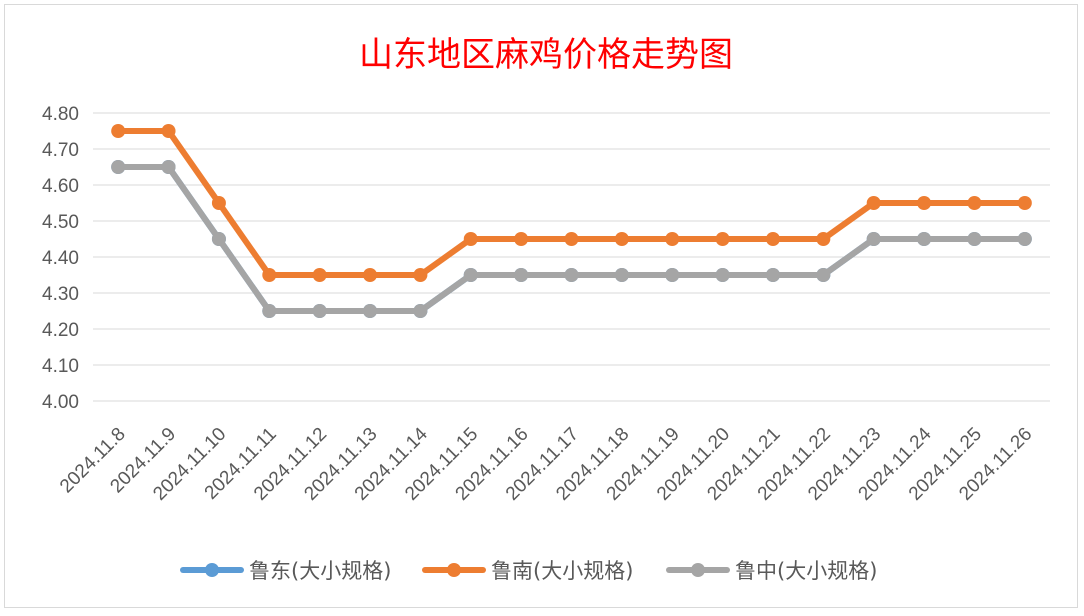 The height and width of the screenshot is (616, 1084). I want to click on y-tick-label: 4.30, so click(60, 294).